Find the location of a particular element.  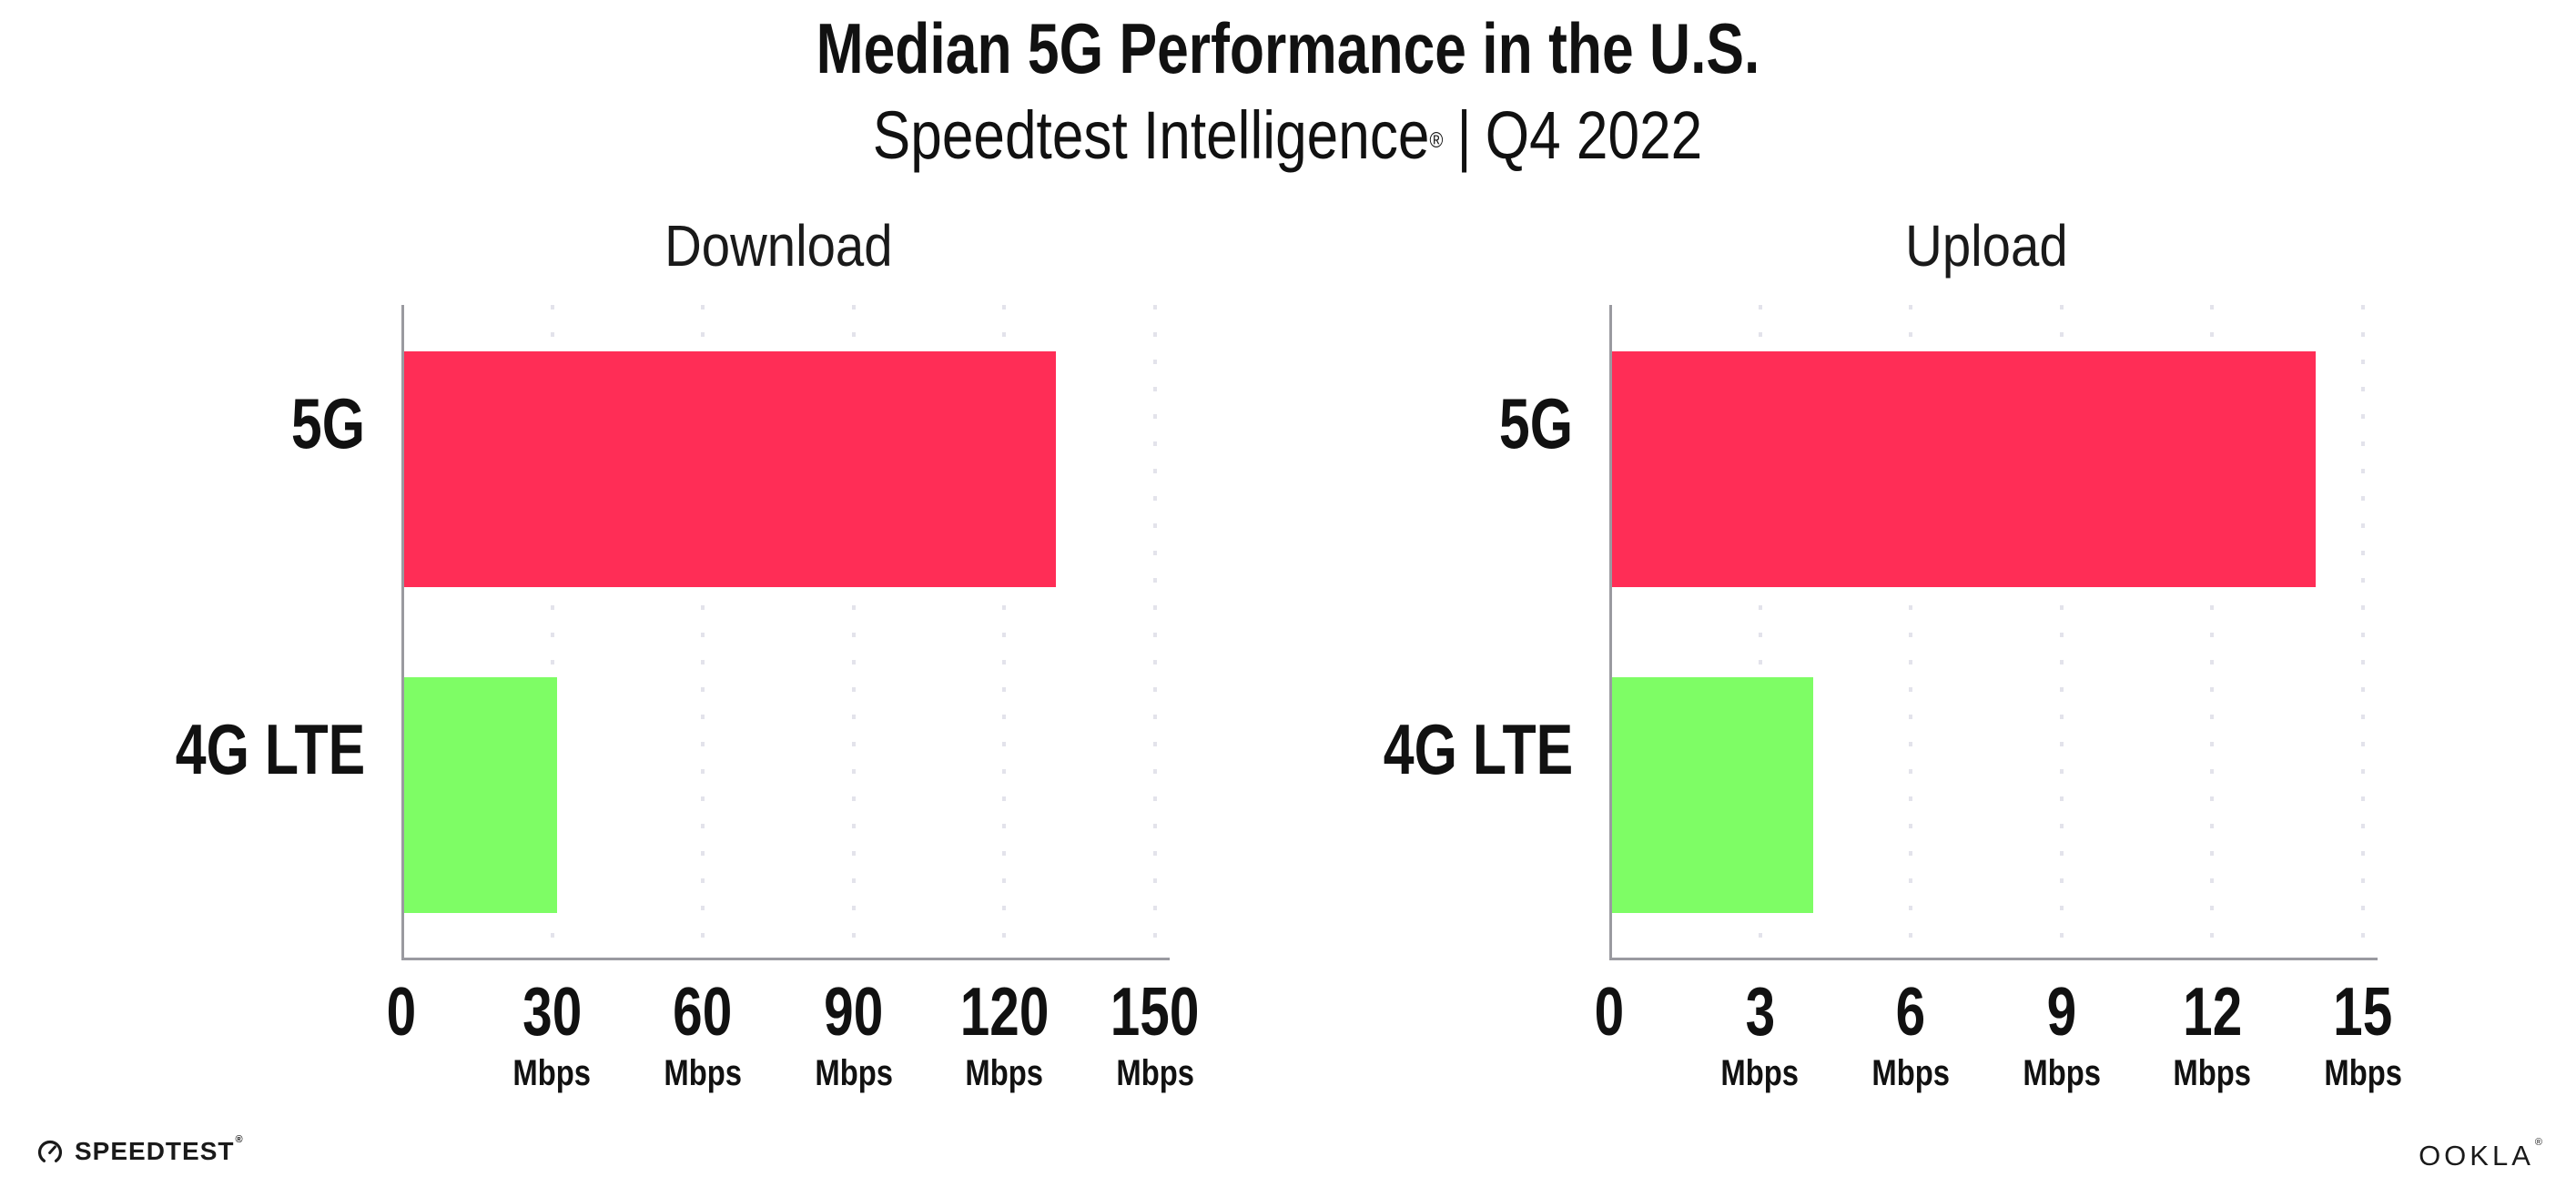

x-tick-30: 30 Mbps is located at coordinates (552, 1034).